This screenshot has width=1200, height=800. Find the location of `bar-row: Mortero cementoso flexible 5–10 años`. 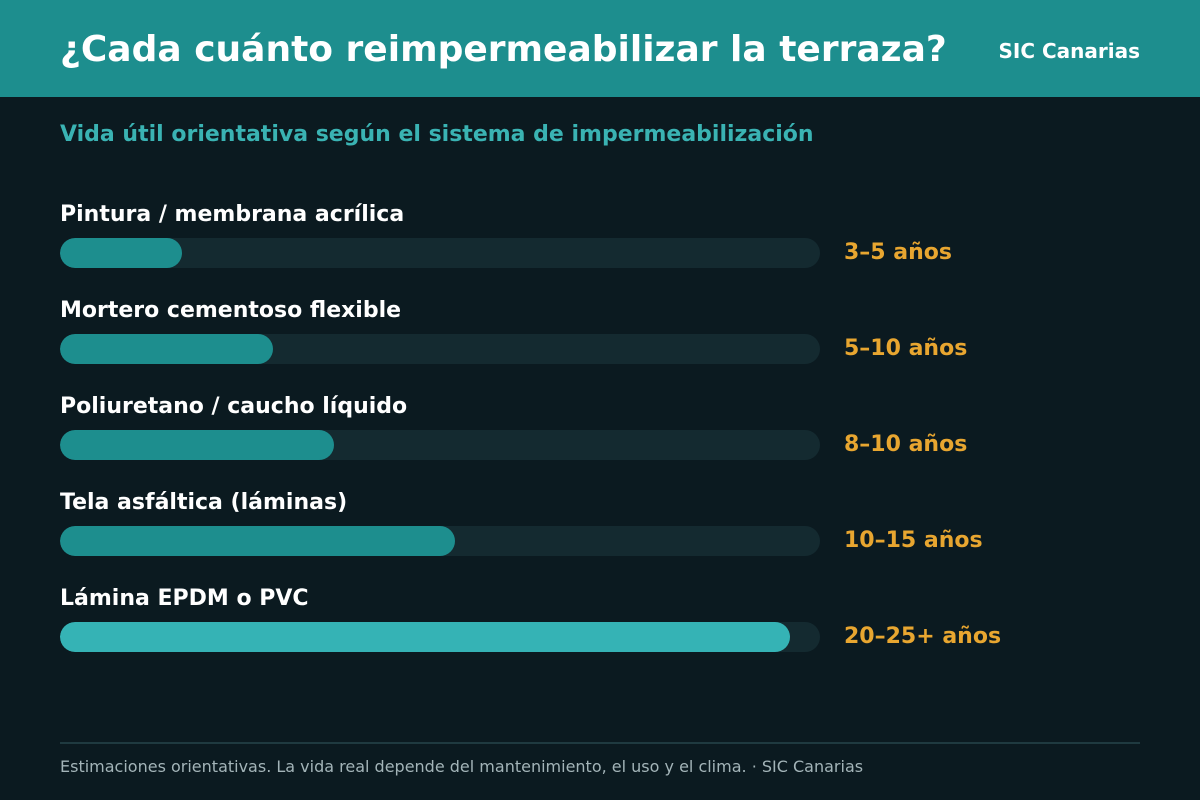

bar-row: Mortero cementoso flexible 5–10 años is located at coordinates (600, 336).